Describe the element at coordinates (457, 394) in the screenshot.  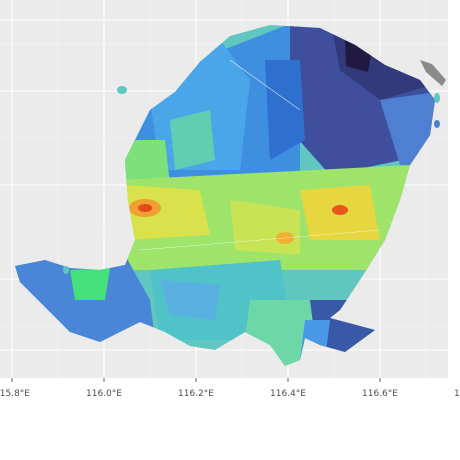
I see `x-tick-label: 116.8°E` at that location.